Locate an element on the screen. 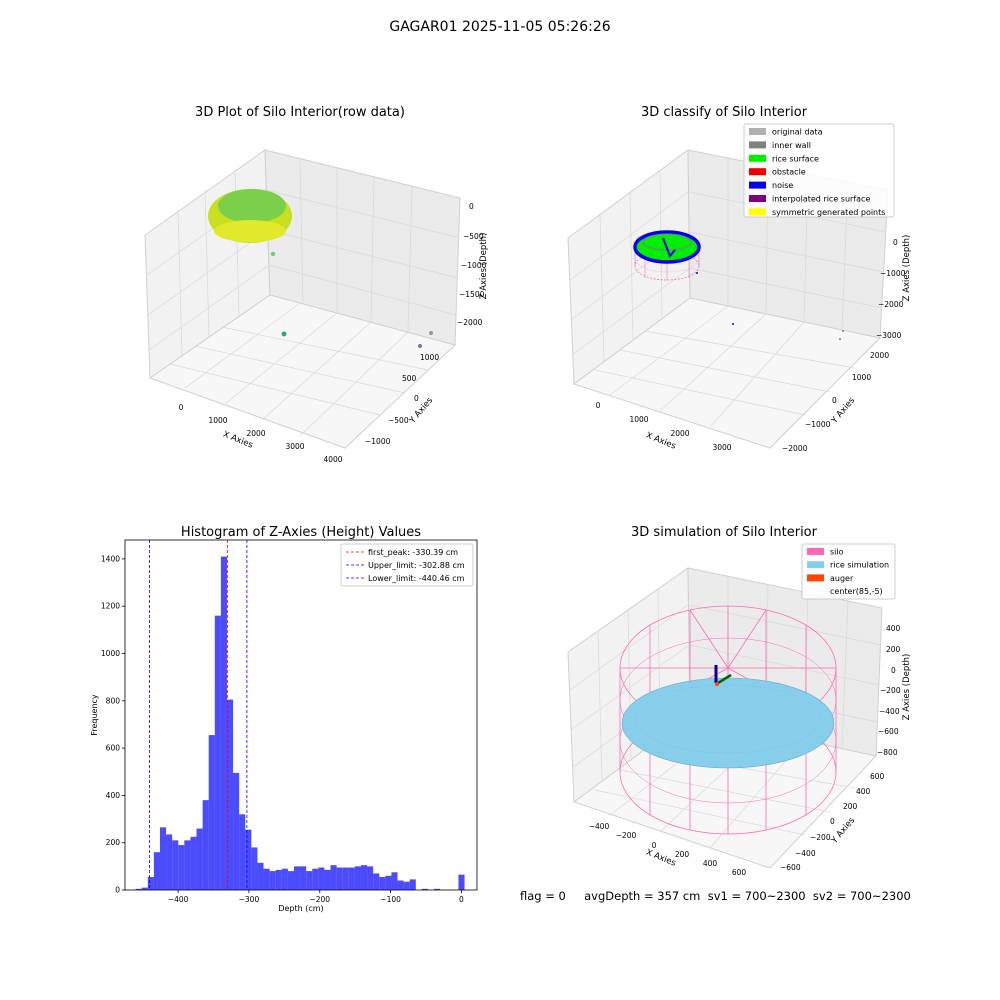 This screenshot has height=1000, width=1000. y-tick-label: 0 is located at coordinates (117, 890).